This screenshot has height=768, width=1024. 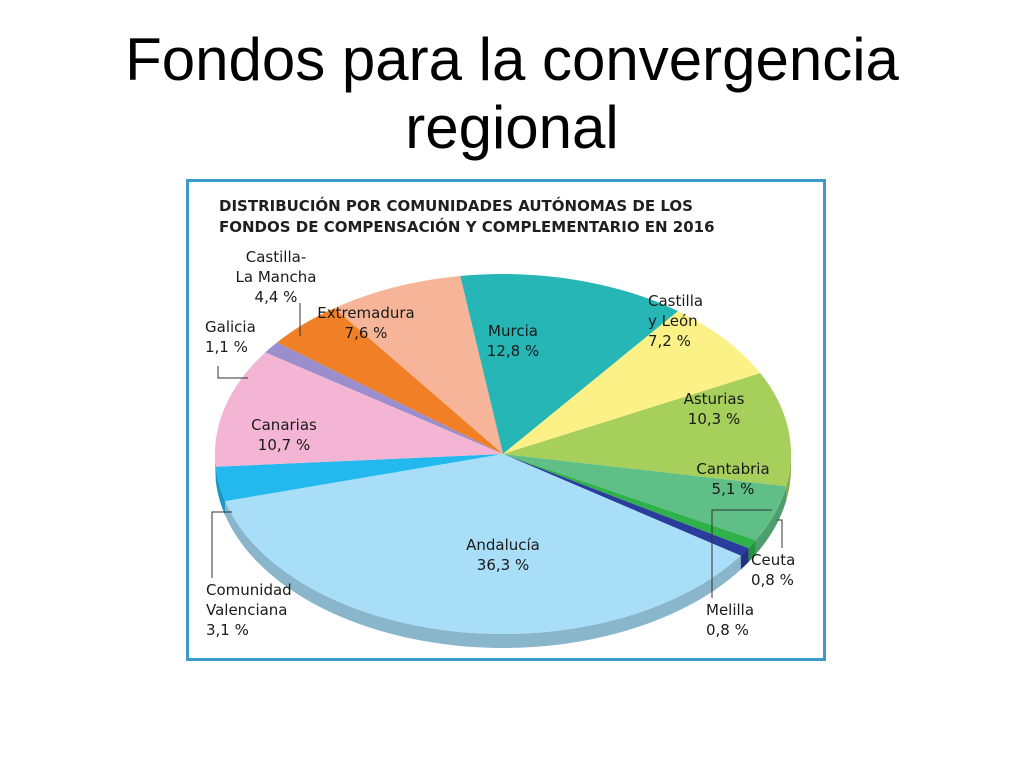 I want to click on slice-value-comunidad-valenciana: 3,1 %, so click(x=227, y=630).